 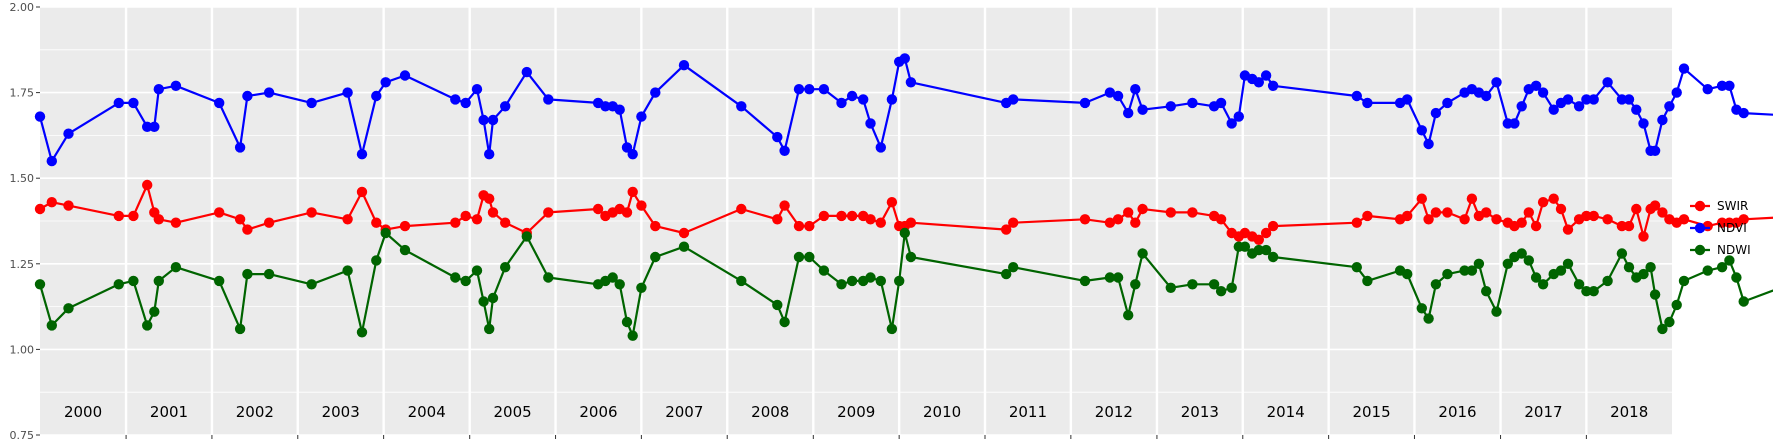 What do you see at coordinates (770, 412) in the screenshot?
I see `year-label: 2008` at bounding box center [770, 412].